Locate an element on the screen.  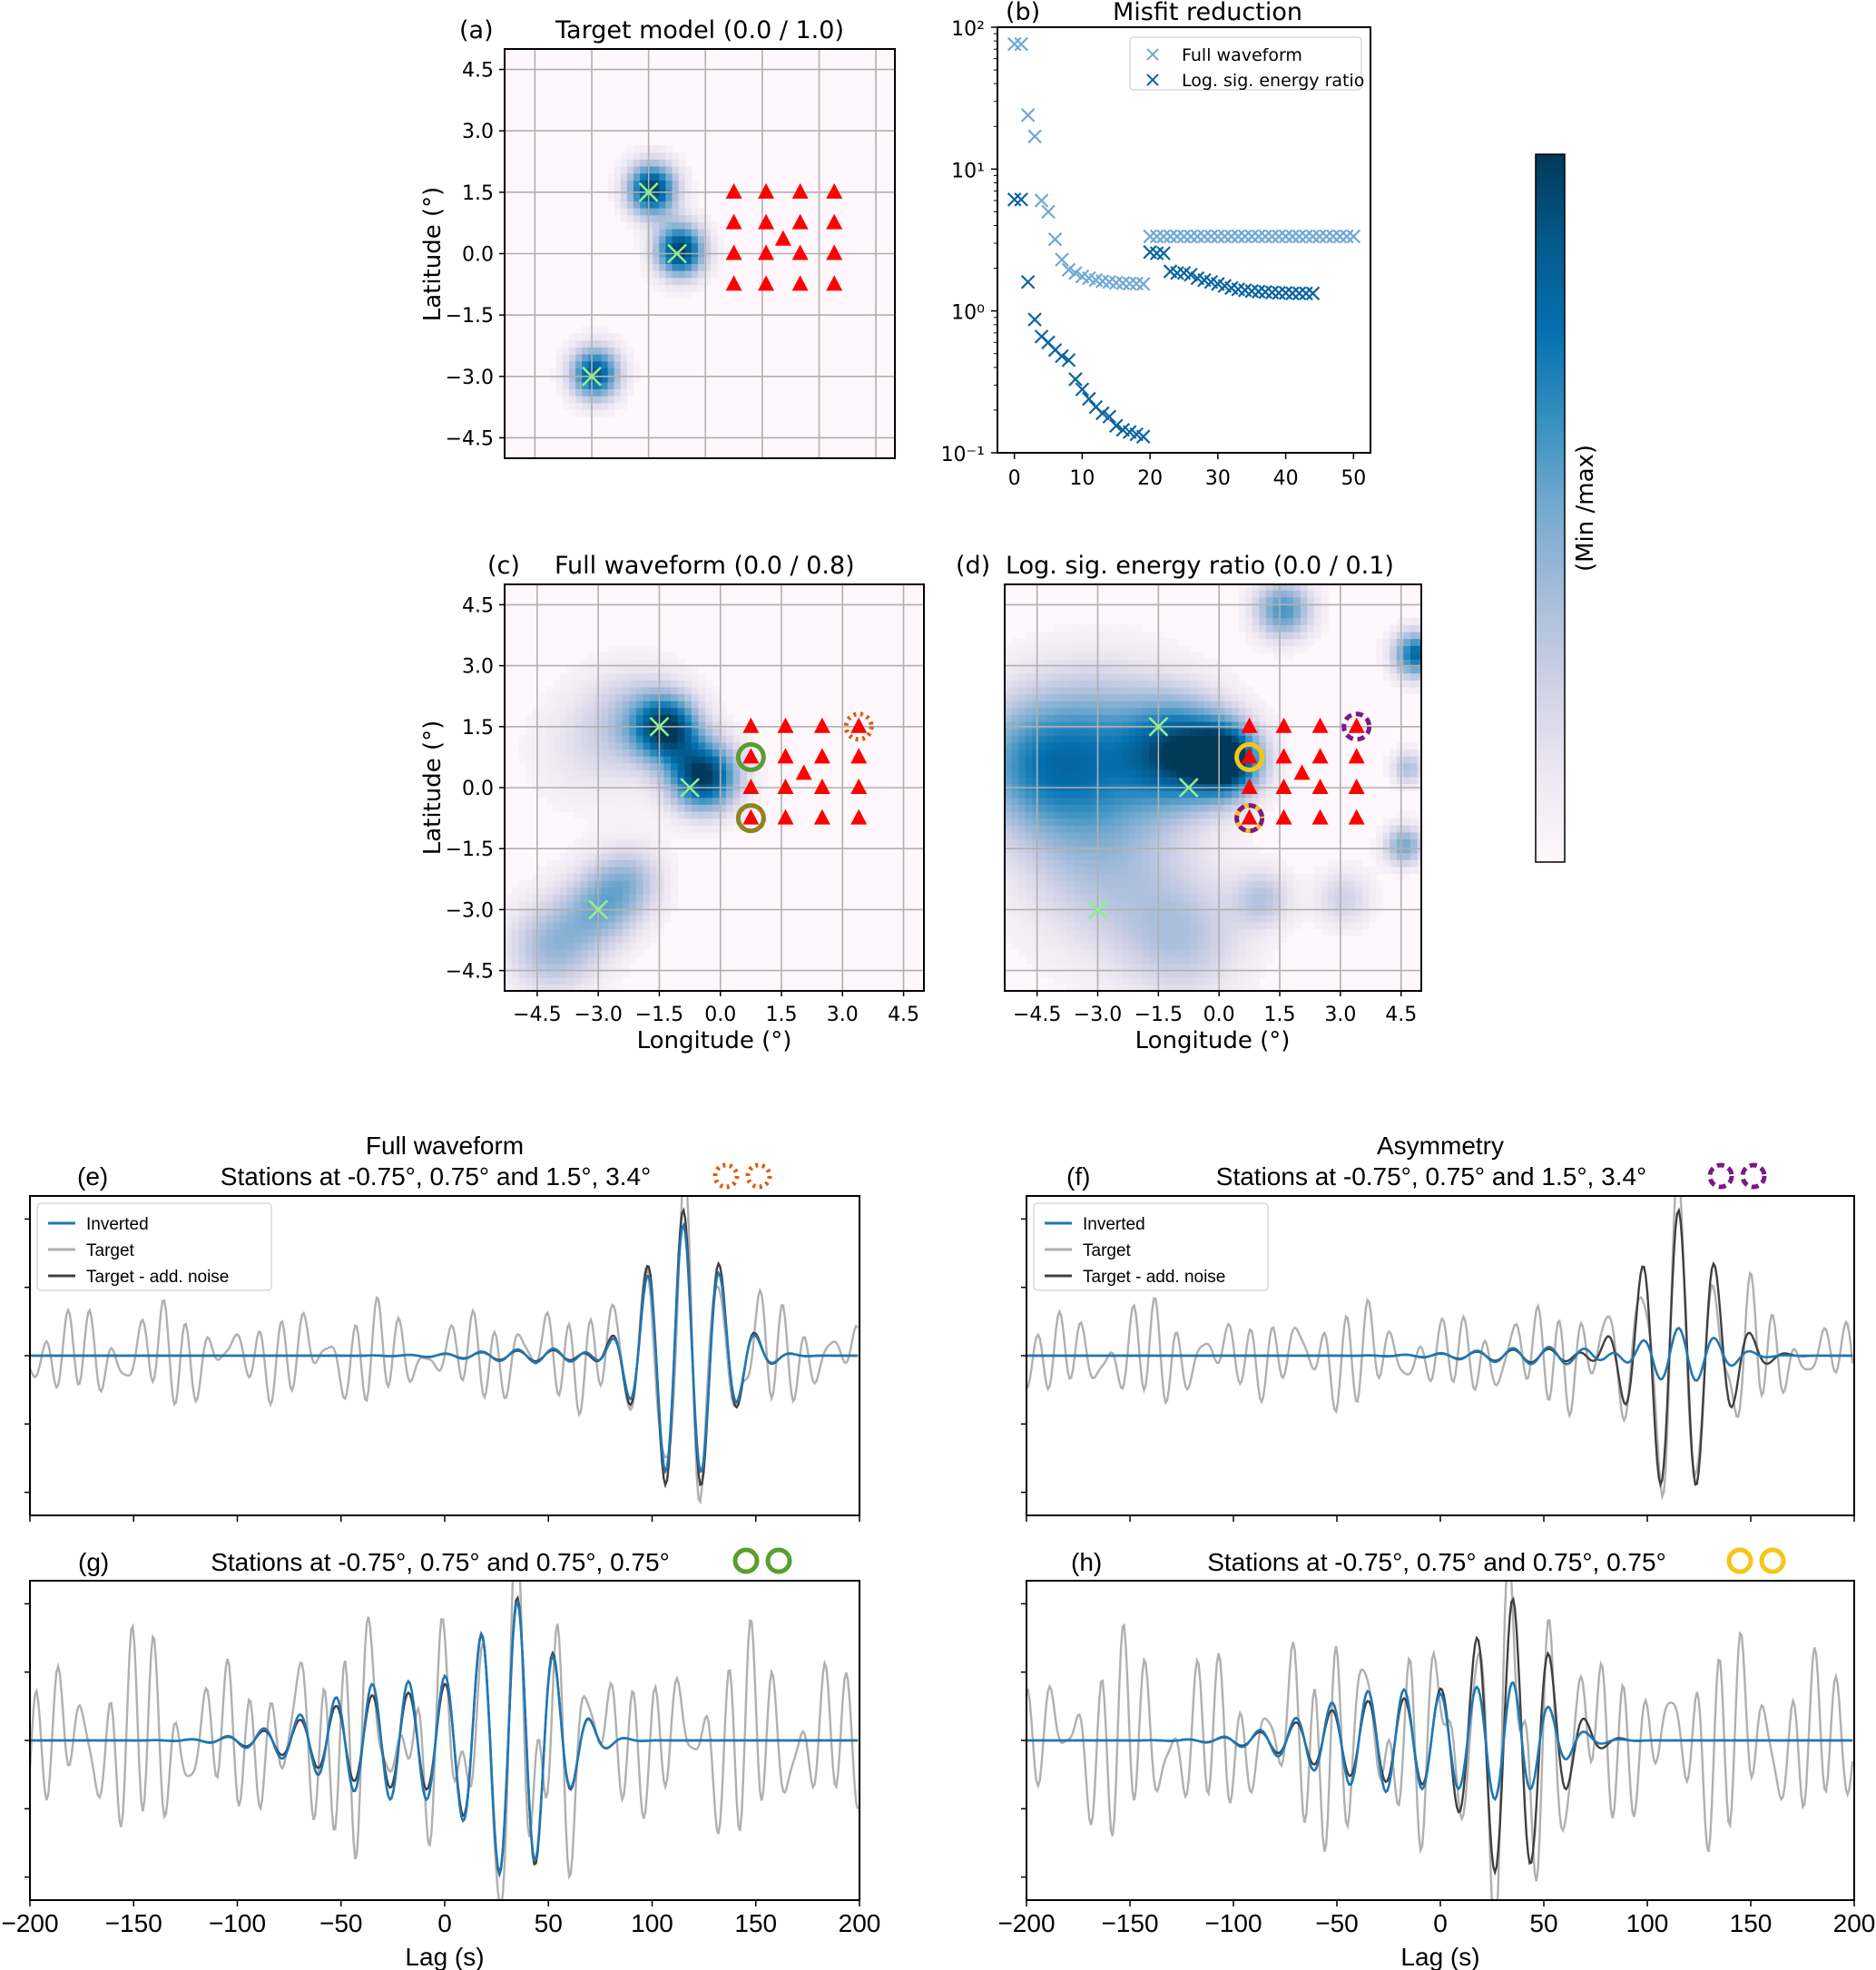
y-tick-label: 10² is located at coordinates (968, 30).